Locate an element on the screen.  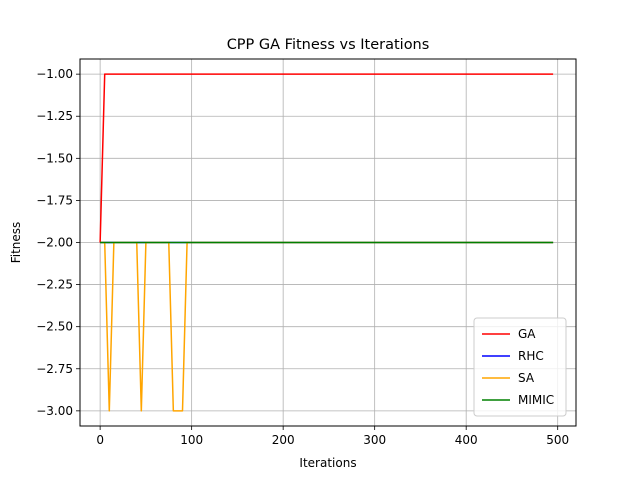
y-tick-label: −1.00 is located at coordinates (54, 74).